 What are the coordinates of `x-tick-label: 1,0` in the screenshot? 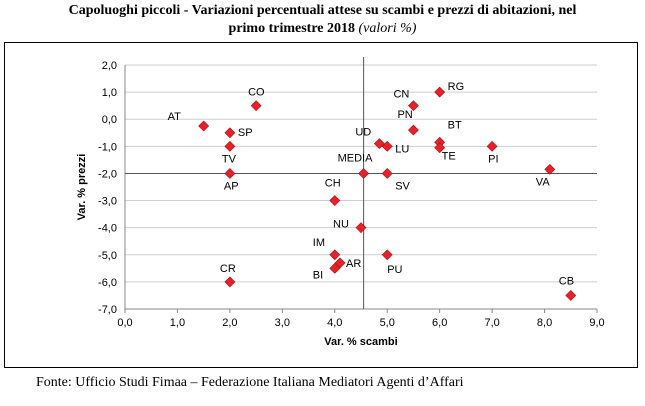 It's located at (177, 323).